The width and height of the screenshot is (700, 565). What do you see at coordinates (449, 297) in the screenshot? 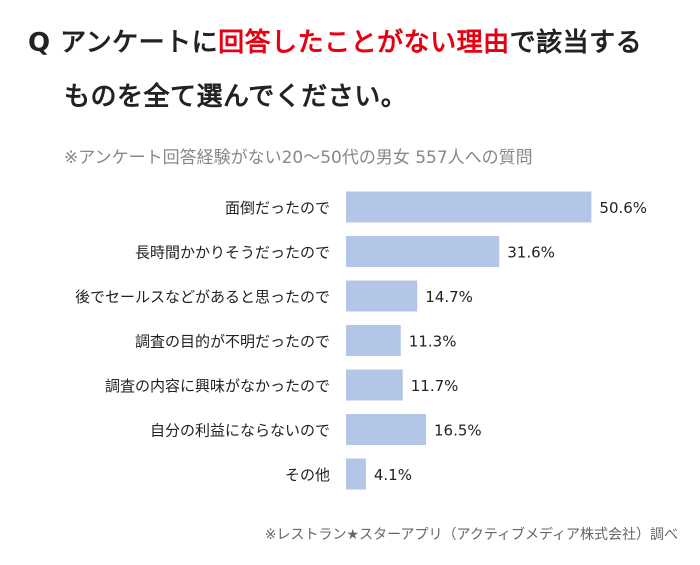
I see `value-label: 14.7%` at bounding box center [449, 297].